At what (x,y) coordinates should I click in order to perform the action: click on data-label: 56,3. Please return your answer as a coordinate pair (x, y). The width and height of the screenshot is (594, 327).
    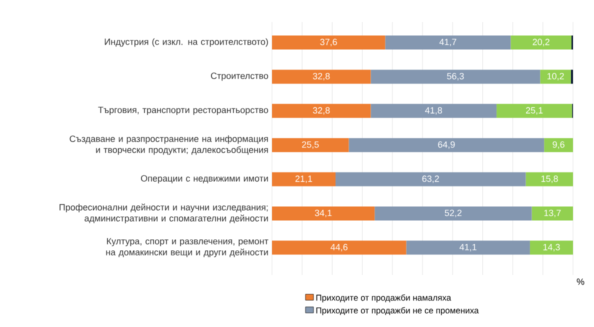
    Looking at the image, I should click on (455, 76).